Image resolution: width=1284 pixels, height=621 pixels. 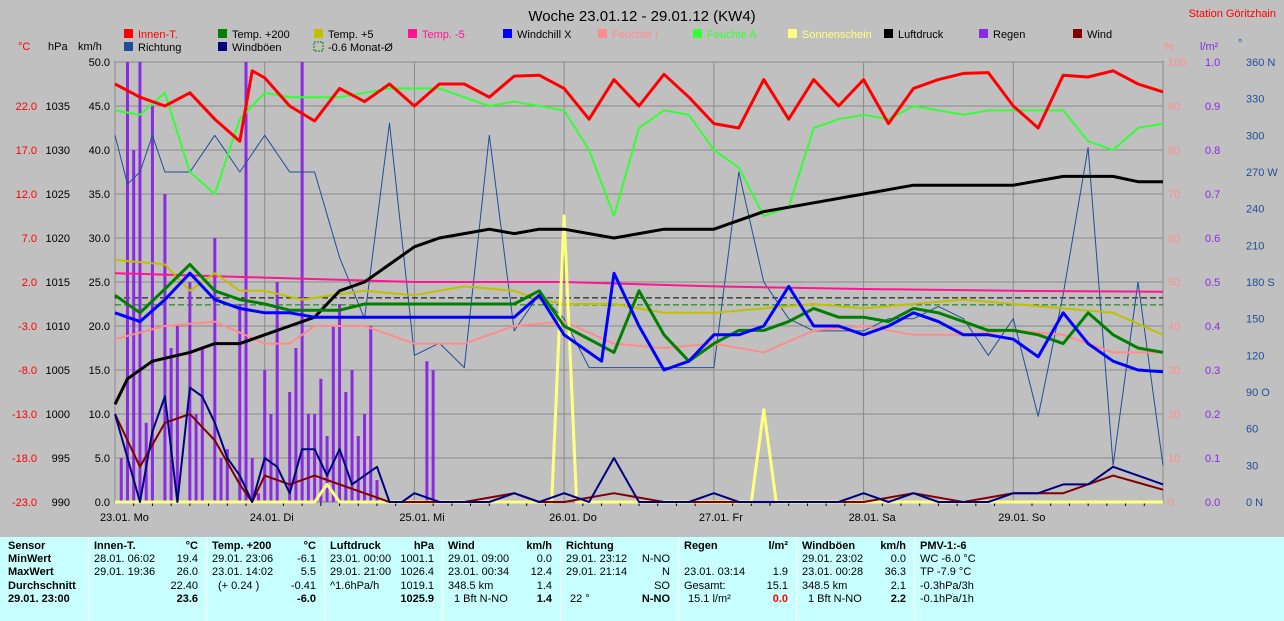 What do you see at coordinates (479, 559) in the screenshot?
I see `stats-cell: 29.01. 09:00` at bounding box center [479, 559].